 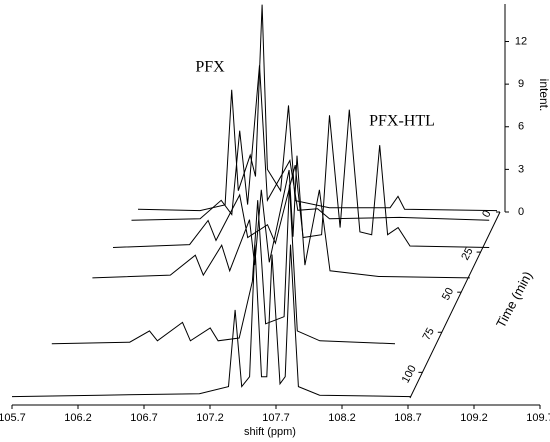 What do you see at coordinates (486, 213) in the screenshot?
I see `t-tick-label: 0` at bounding box center [486, 213].